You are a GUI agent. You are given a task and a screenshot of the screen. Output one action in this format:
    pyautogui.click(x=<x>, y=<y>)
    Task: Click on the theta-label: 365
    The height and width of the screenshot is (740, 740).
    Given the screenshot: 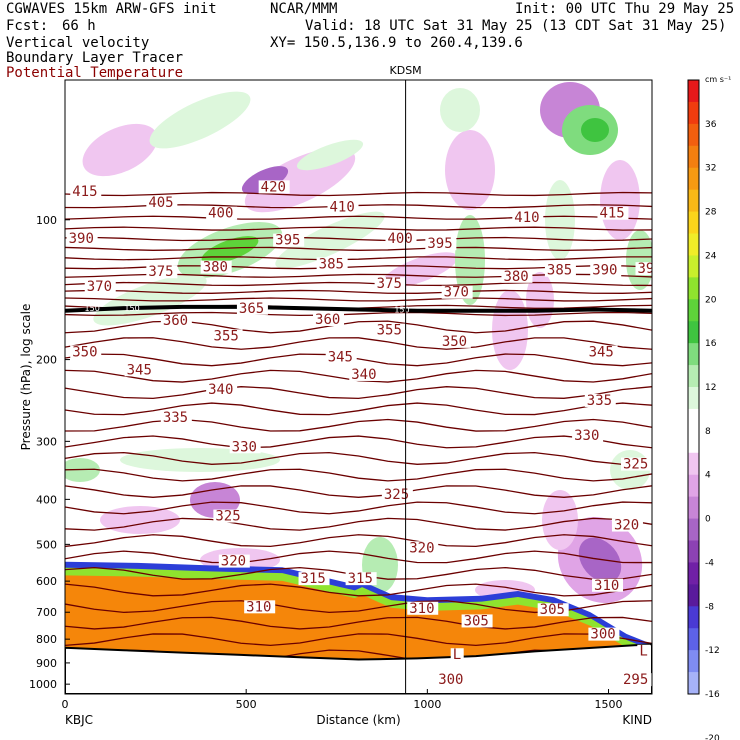 What is the action you would take?
    pyautogui.click(x=251, y=309)
    